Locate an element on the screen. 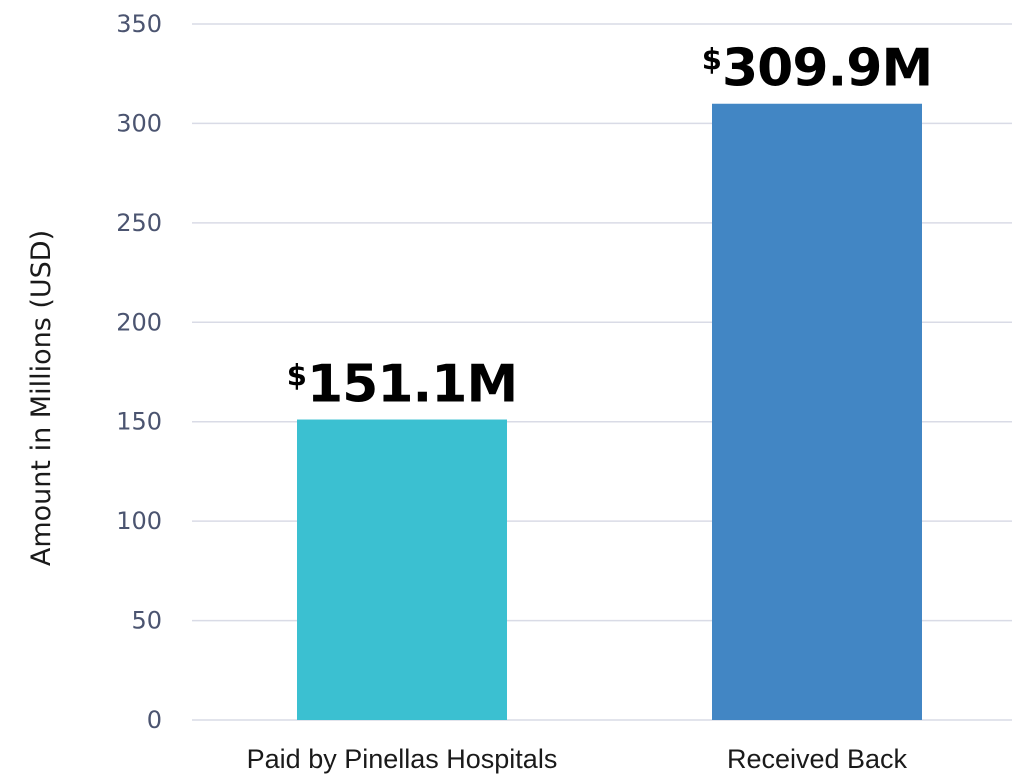 This screenshot has width=1033, height=775. y-tick-label: 150 is located at coordinates (139, 422).